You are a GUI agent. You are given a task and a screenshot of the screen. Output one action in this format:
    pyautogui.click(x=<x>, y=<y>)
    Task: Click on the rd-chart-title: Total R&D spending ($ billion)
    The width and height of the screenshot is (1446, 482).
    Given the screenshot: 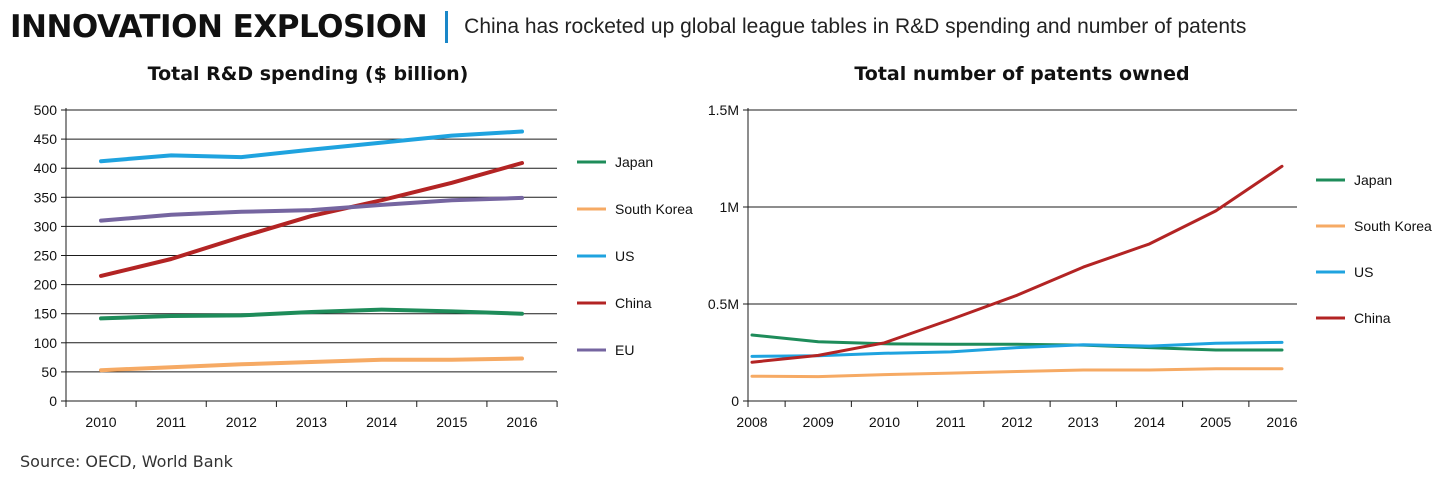 What is the action you would take?
    pyautogui.click(x=308, y=74)
    